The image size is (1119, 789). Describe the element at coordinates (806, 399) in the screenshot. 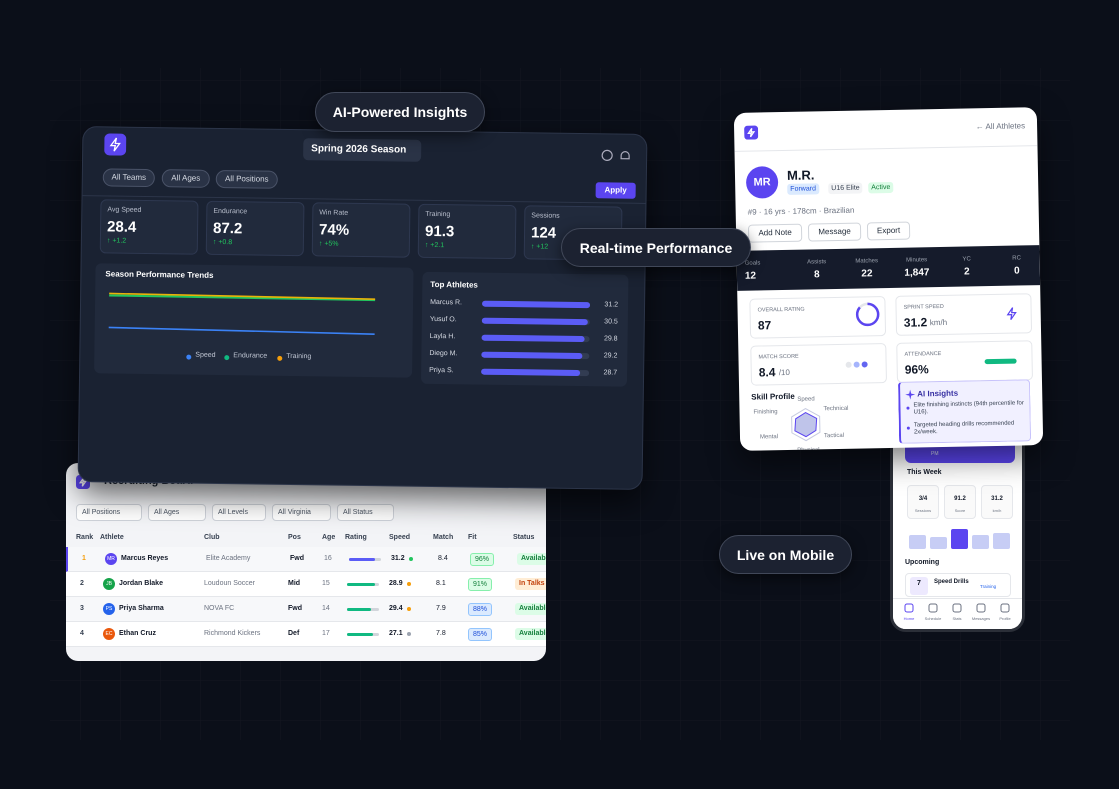

I see `radar-label: Speed` at that location.